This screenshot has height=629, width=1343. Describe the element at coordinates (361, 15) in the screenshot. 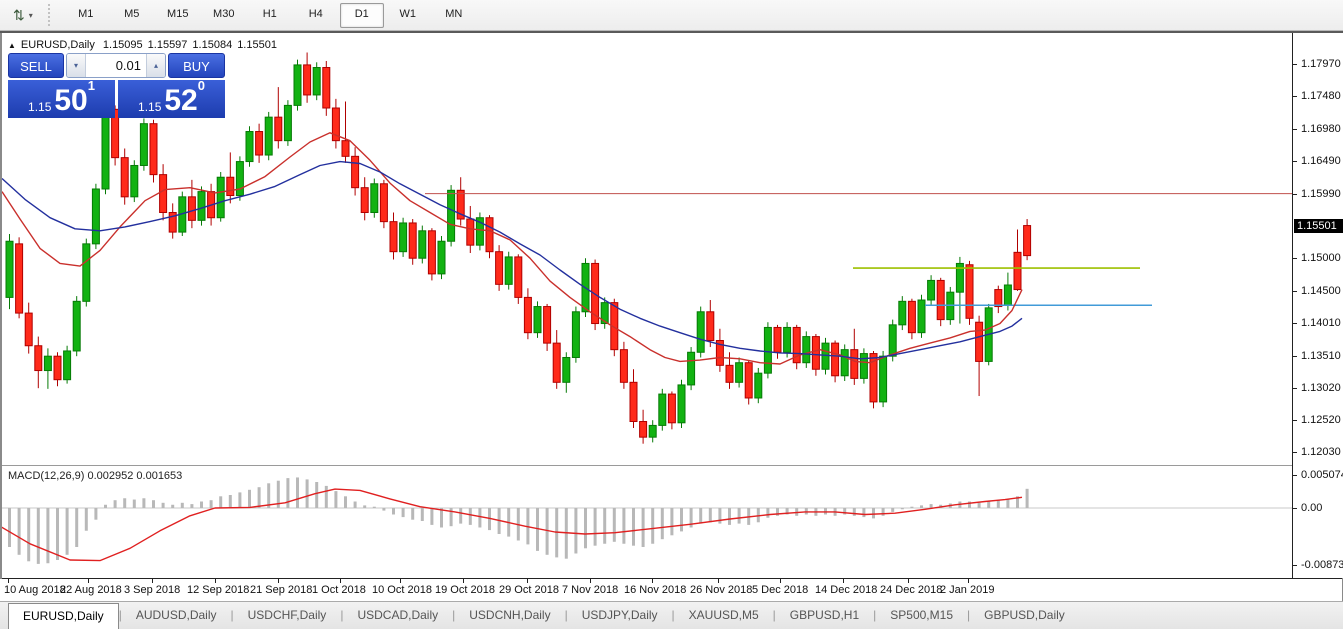

I see `timeframe-button-d1: D1` at that location.